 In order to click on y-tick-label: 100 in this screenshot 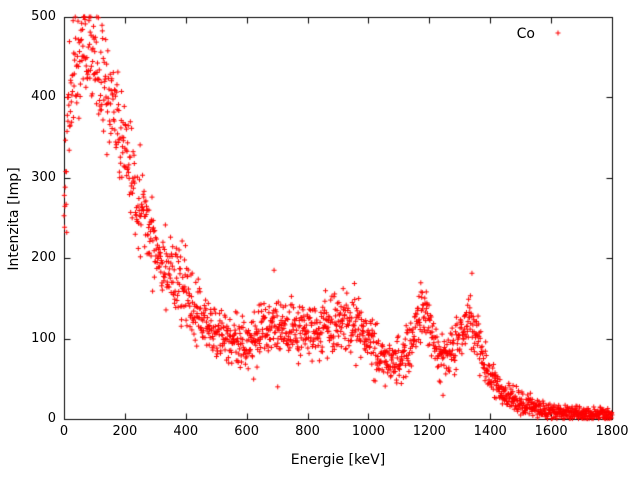, I will do `click(43, 338)`.